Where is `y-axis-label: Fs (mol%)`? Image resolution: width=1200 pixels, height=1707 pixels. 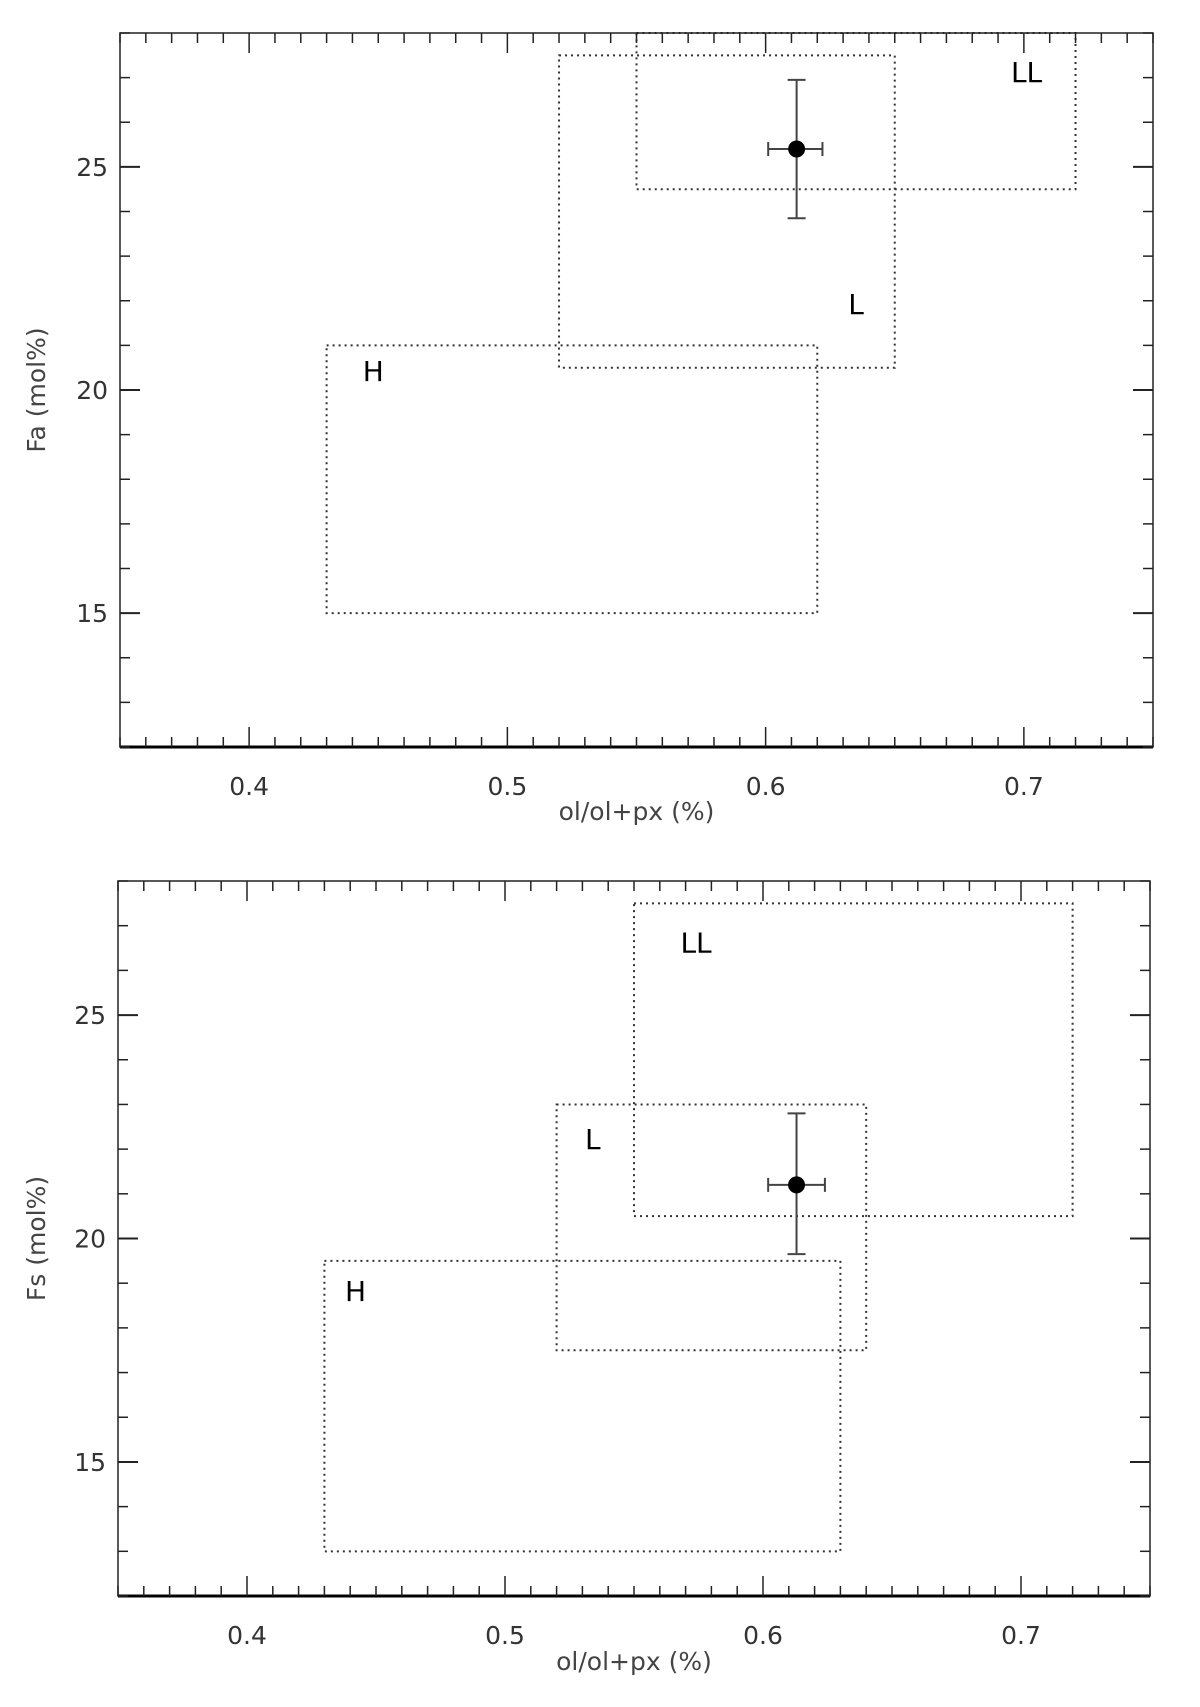
y-axis-label: Fs (mol%) is located at coordinates (36, 1238).